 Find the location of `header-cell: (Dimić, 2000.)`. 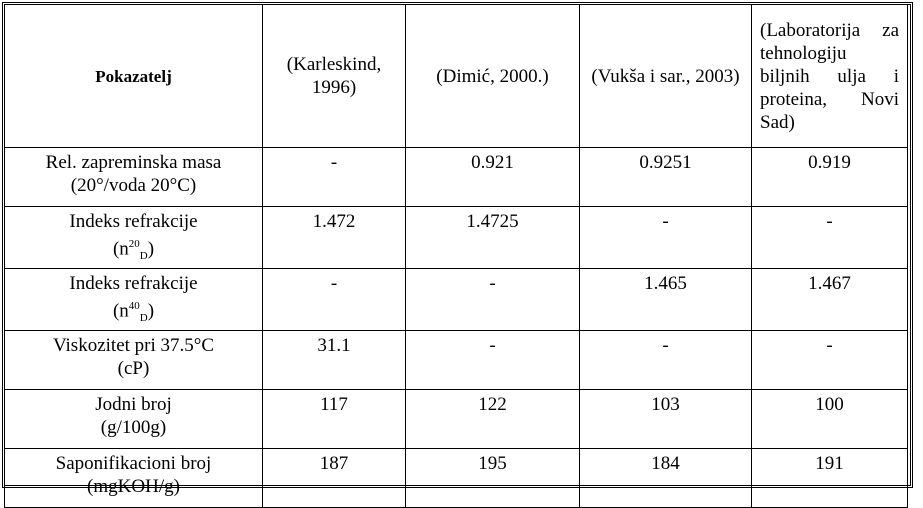

header-cell: (Dimić, 2000.) is located at coordinates (492, 76).